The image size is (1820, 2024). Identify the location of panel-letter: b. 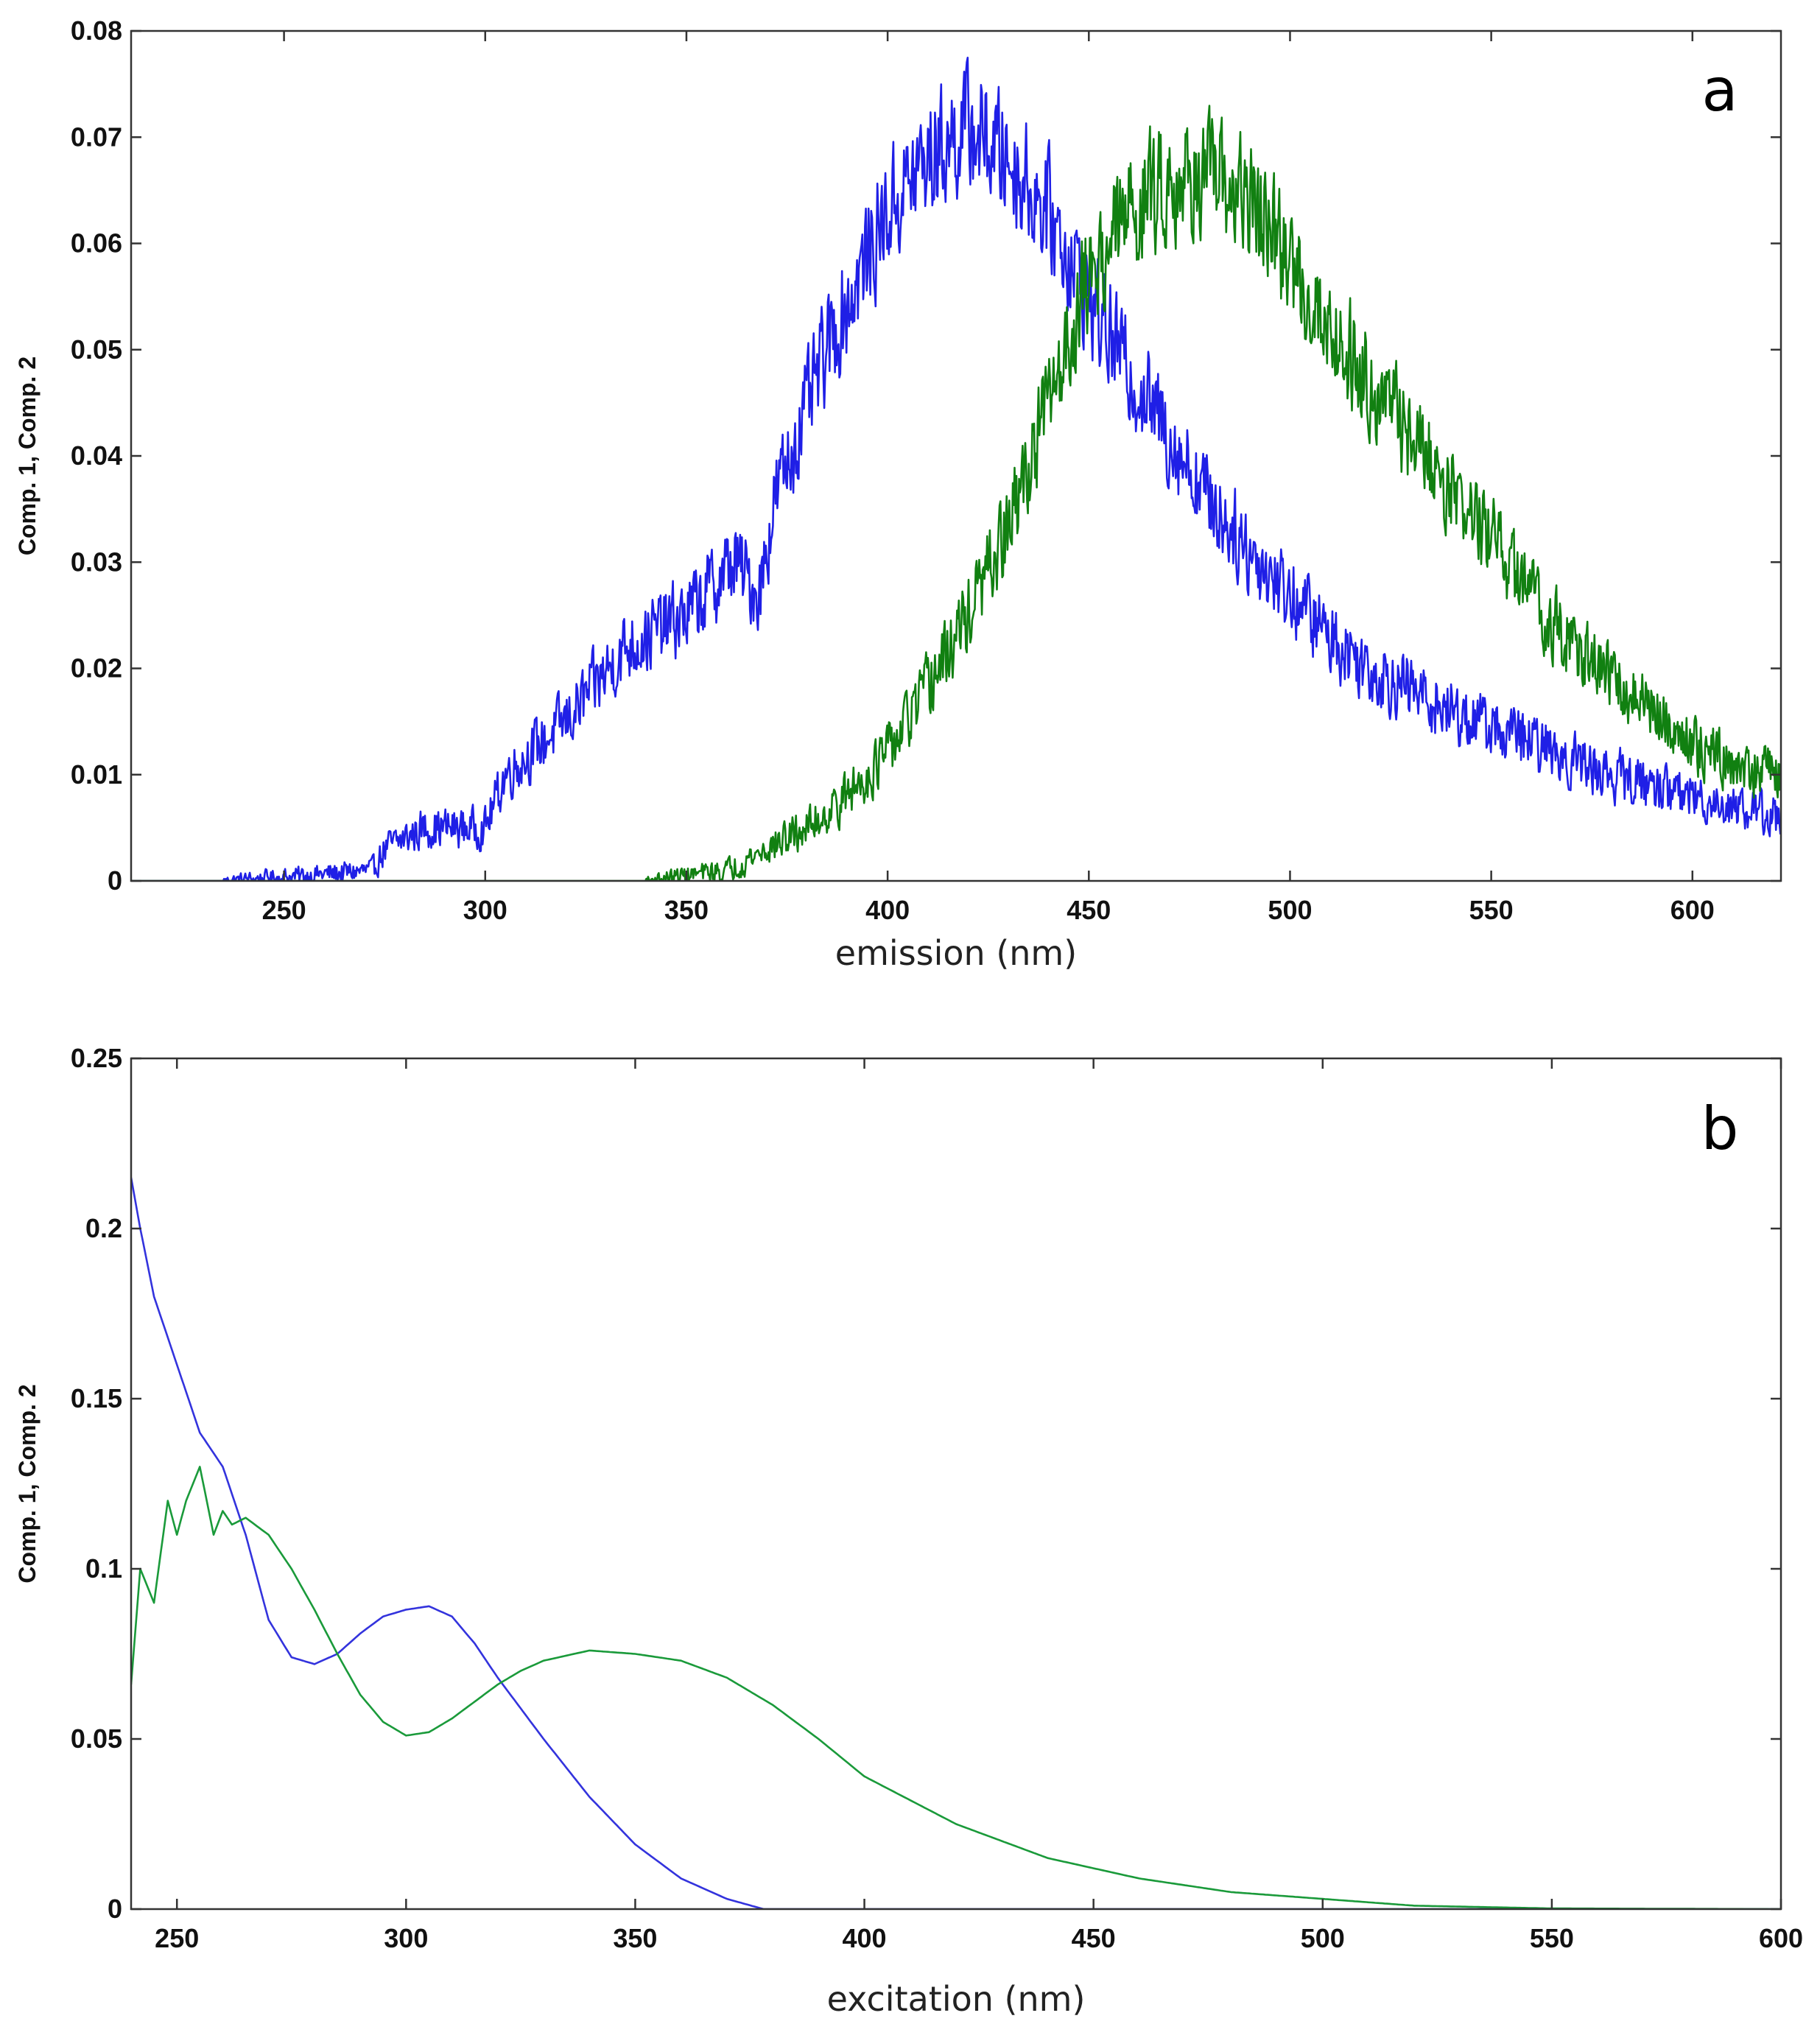
(1720, 1128).